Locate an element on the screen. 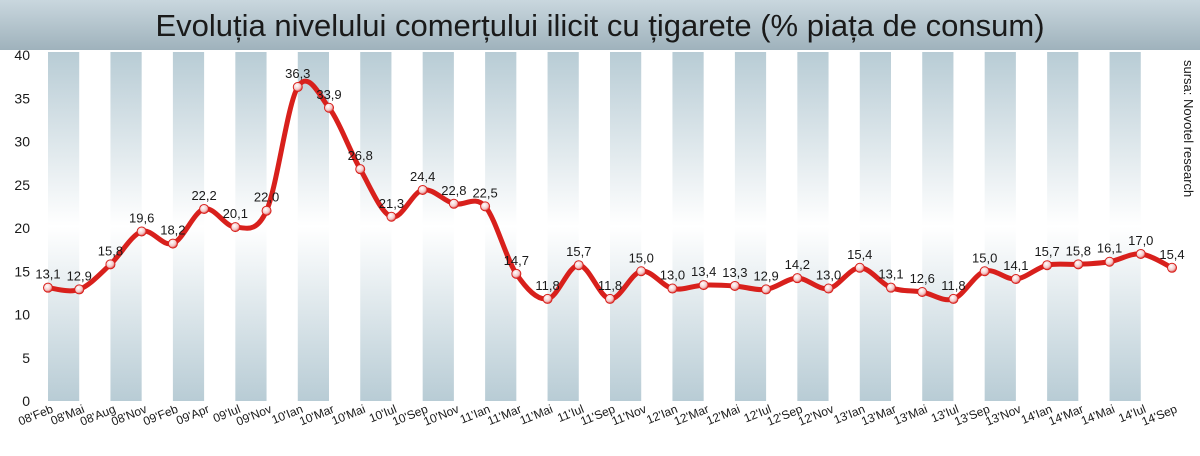 The width and height of the screenshot is (1200, 456). y-tick-label: 20 is located at coordinates (22, 228).